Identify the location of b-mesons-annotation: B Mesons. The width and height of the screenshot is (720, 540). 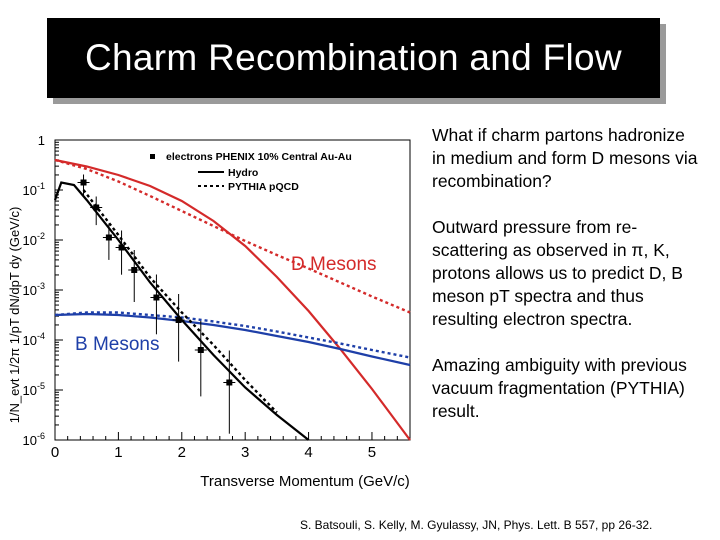
(117, 344).